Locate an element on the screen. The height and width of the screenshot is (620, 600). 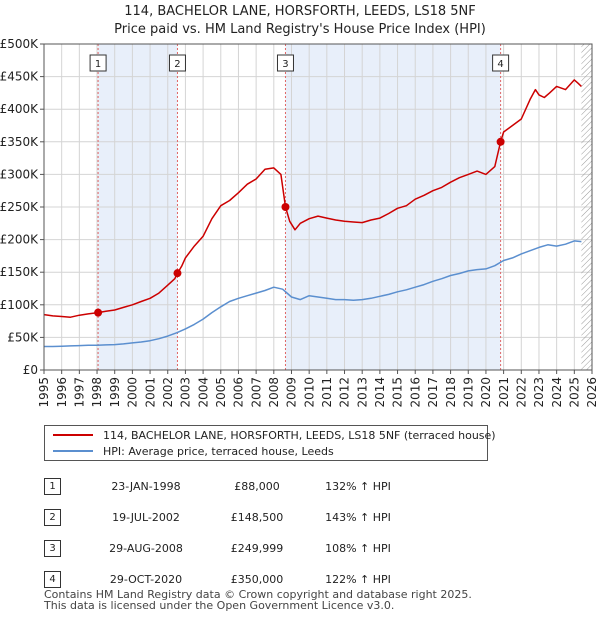
x-tick-label: 2014 is located at coordinates (380, 392).